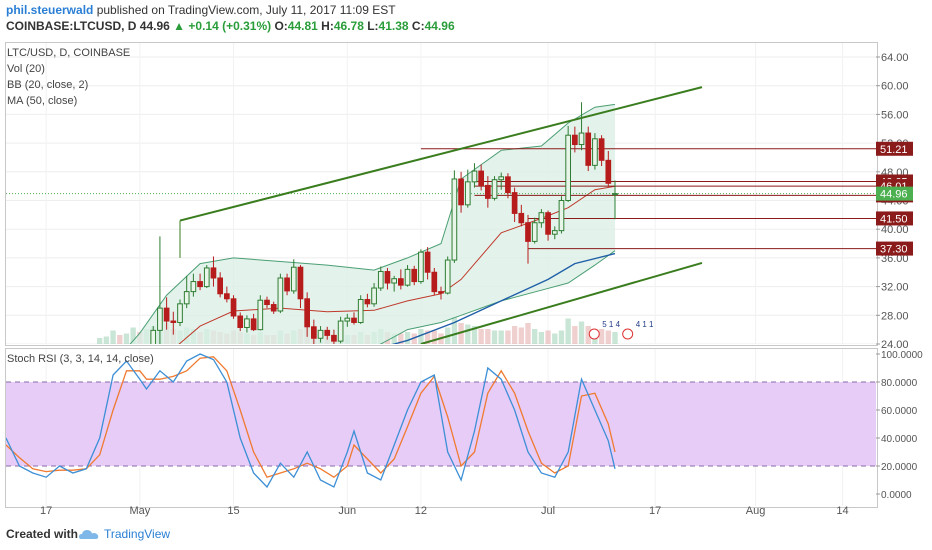 The height and width of the screenshot is (550, 932). What do you see at coordinates (69, 53) in the screenshot?
I see `legend-symbol: LTC/USD, D, COINBASE` at bounding box center [69, 53].